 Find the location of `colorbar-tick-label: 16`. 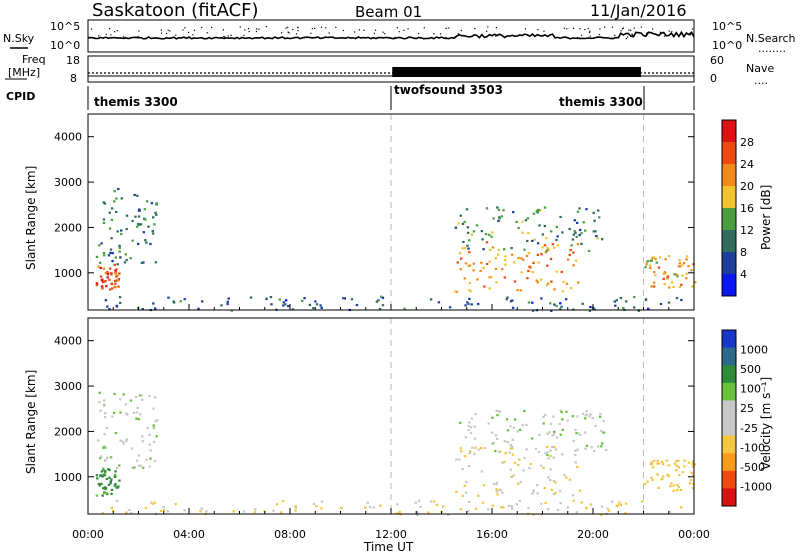

colorbar-tick-label: 16 is located at coordinates (747, 208).